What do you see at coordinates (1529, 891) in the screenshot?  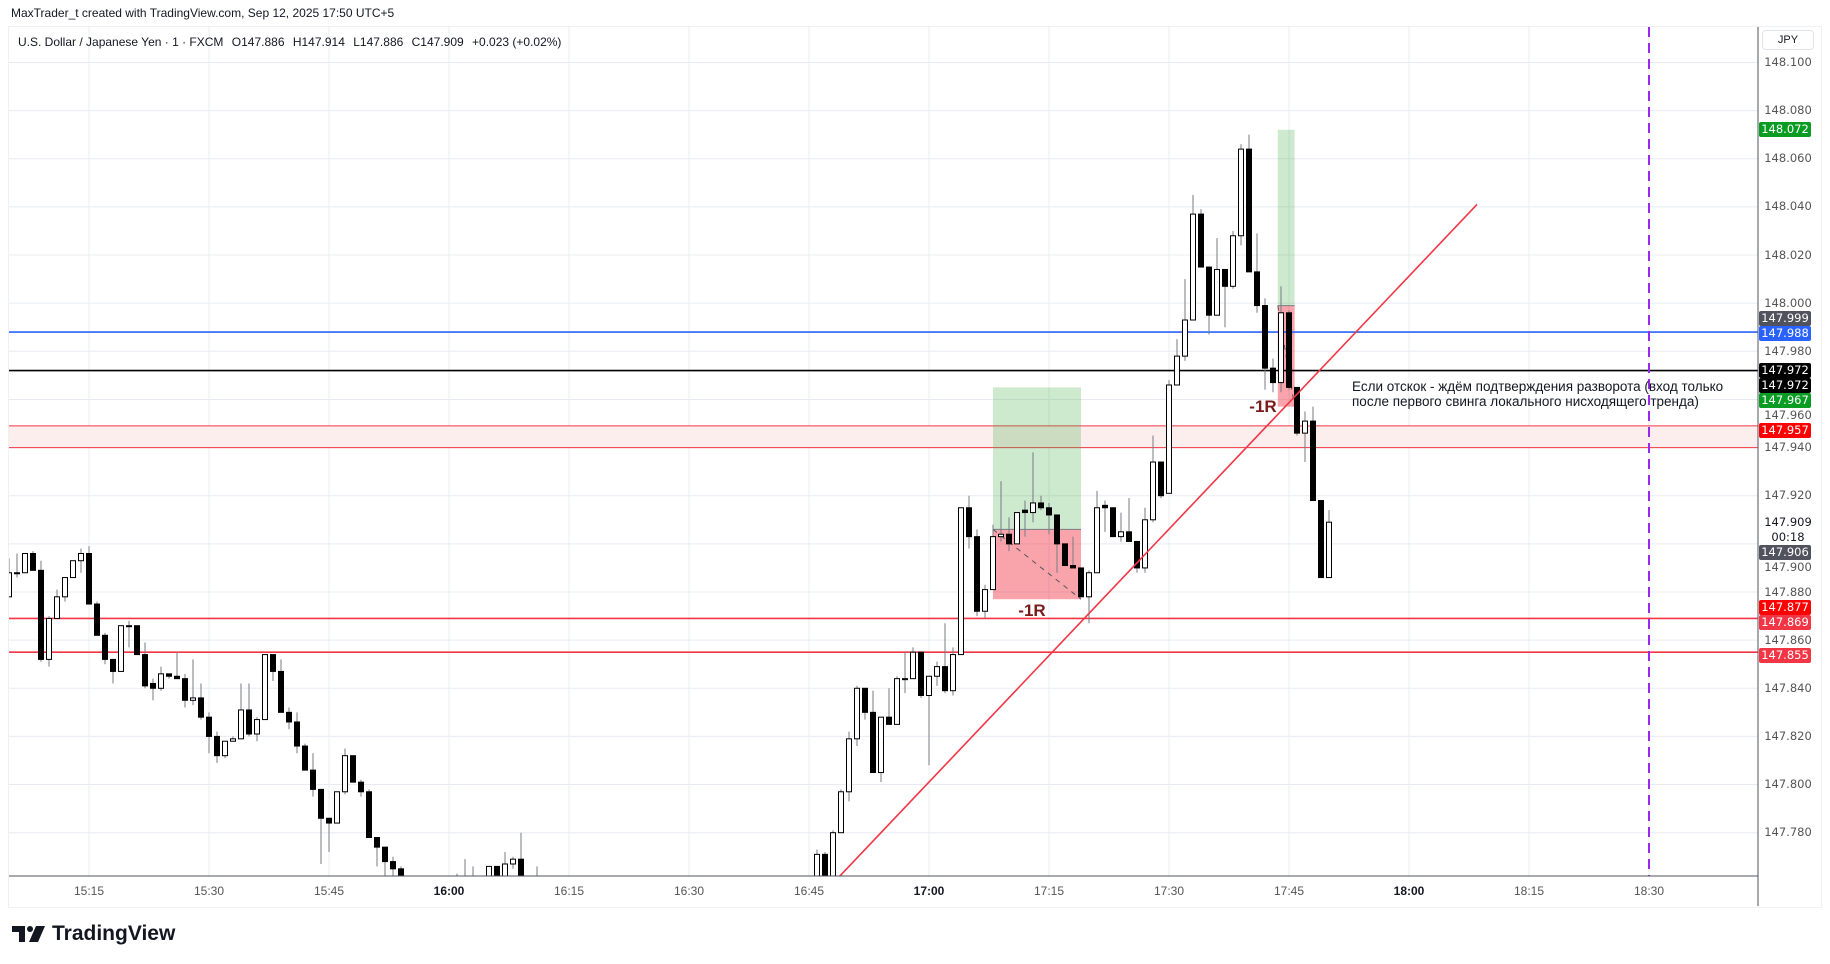 I see `time-axis-label: 18:15` at bounding box center [1529, 891].